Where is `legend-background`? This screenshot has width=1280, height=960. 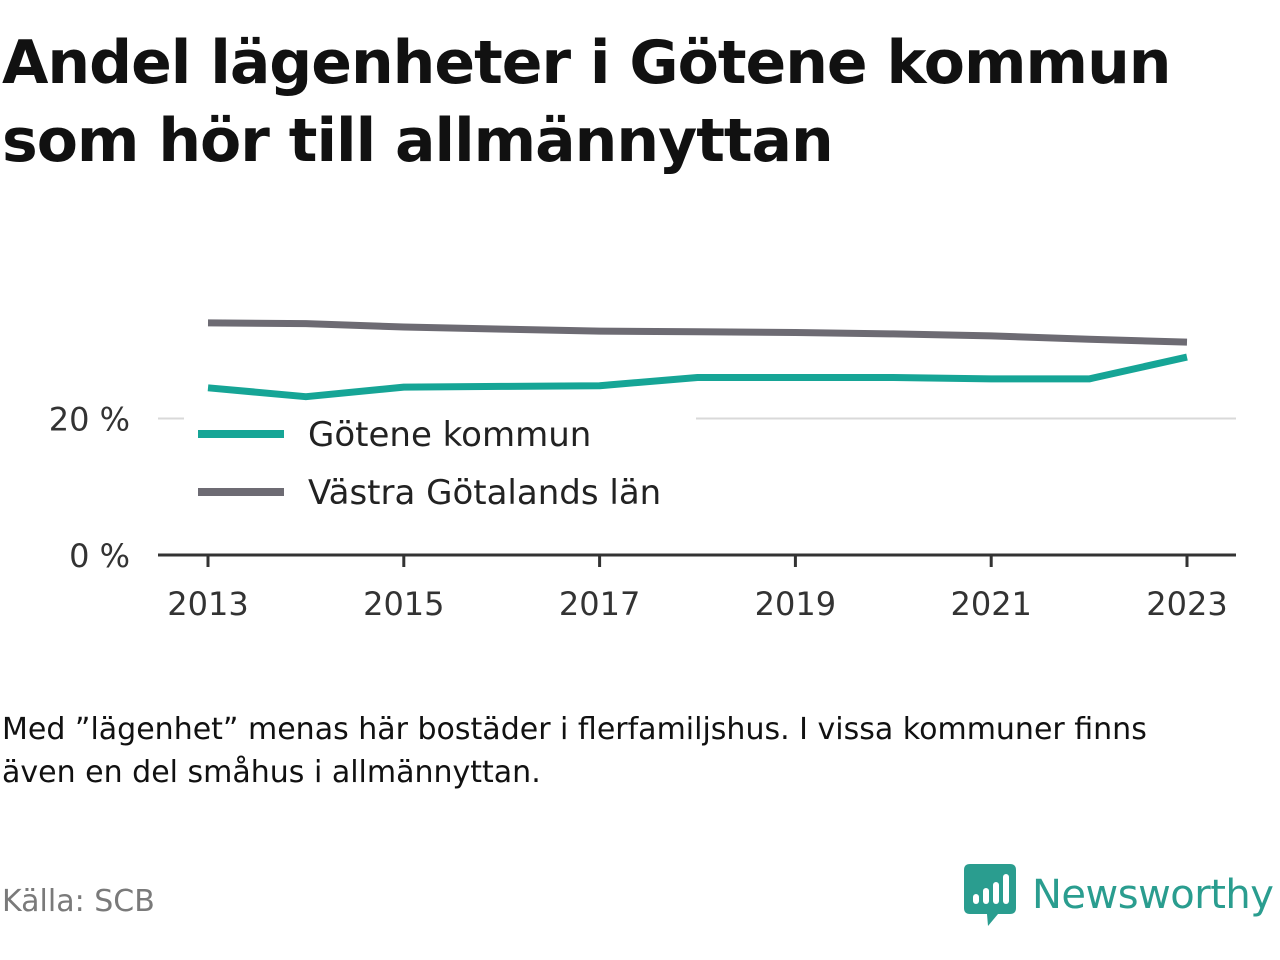
legend-background is located at coordinates (440, 464).